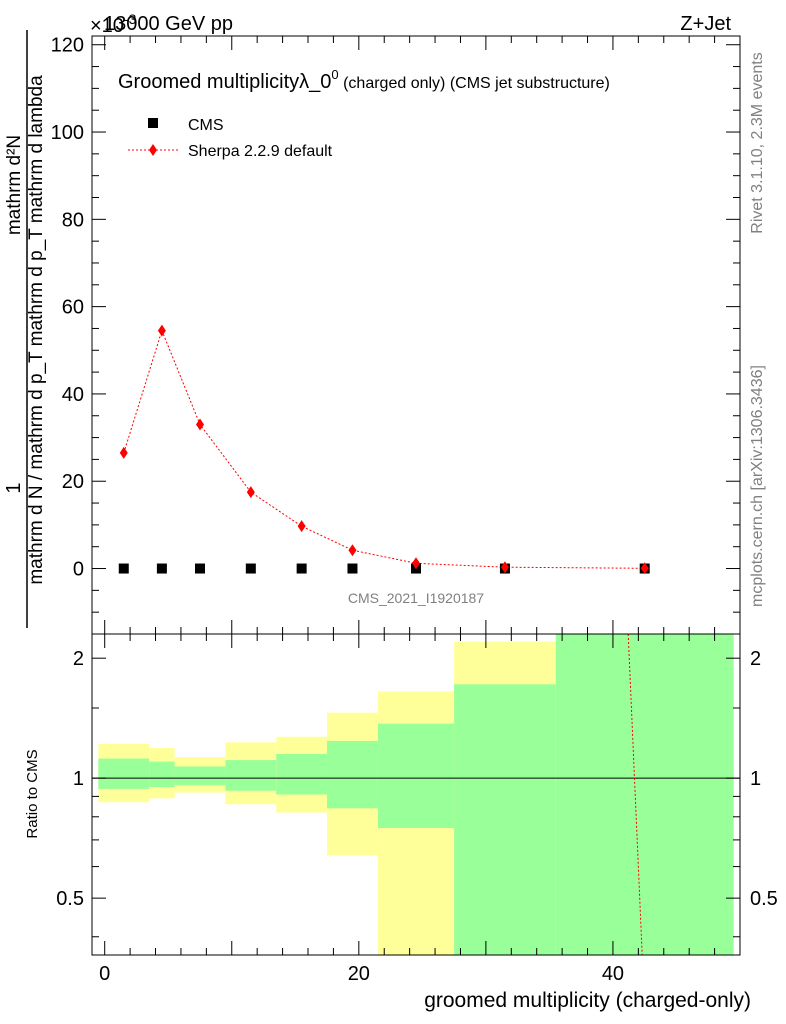 The height and width of the screenshot is (1024, 786). I want to click on legend-cms-label: CMS, so click(206, 125).